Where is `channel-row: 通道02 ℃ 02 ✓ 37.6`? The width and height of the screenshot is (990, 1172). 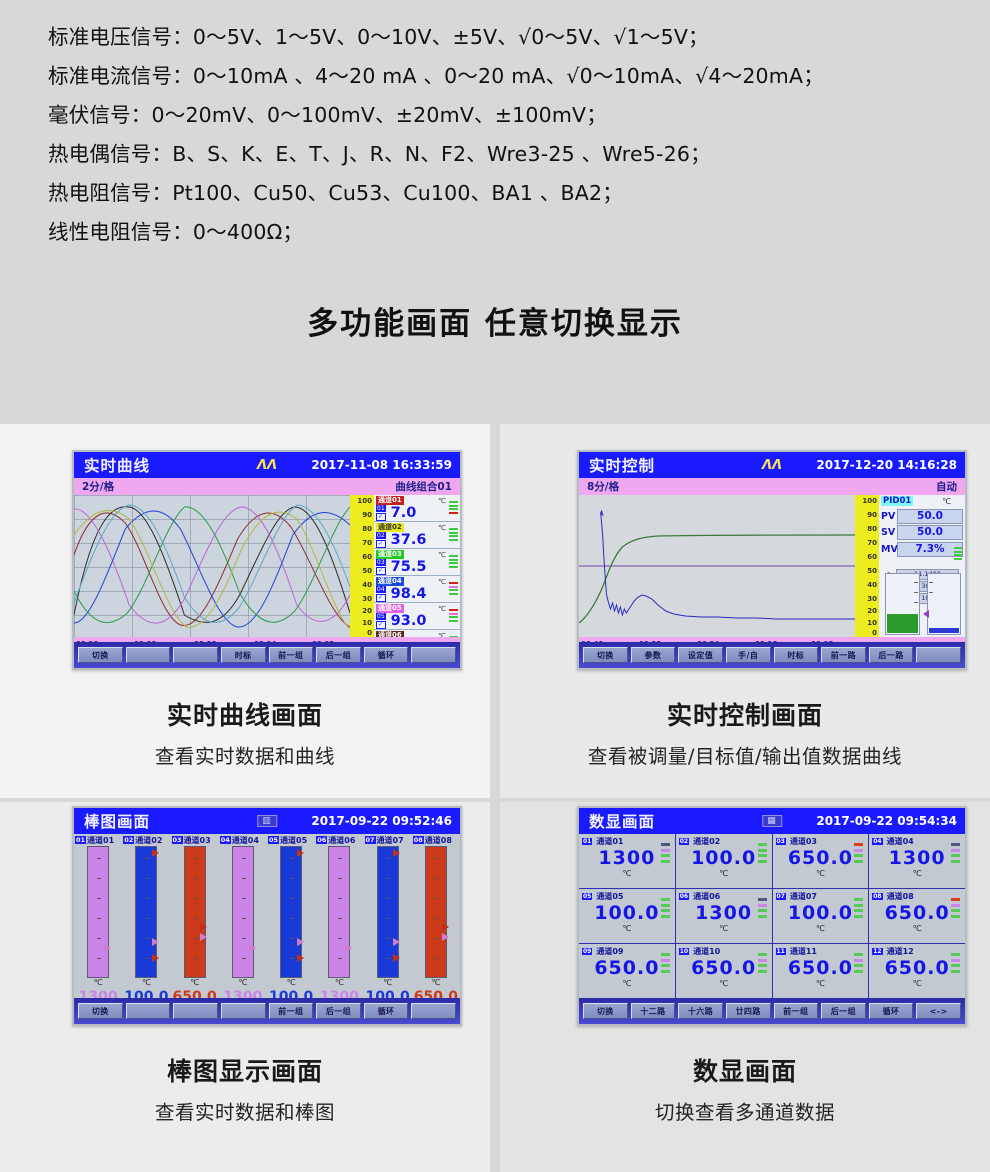 channel-row: 通道02 ℃ 02 ✓ 37.6 is located at coordinates (417, 535).